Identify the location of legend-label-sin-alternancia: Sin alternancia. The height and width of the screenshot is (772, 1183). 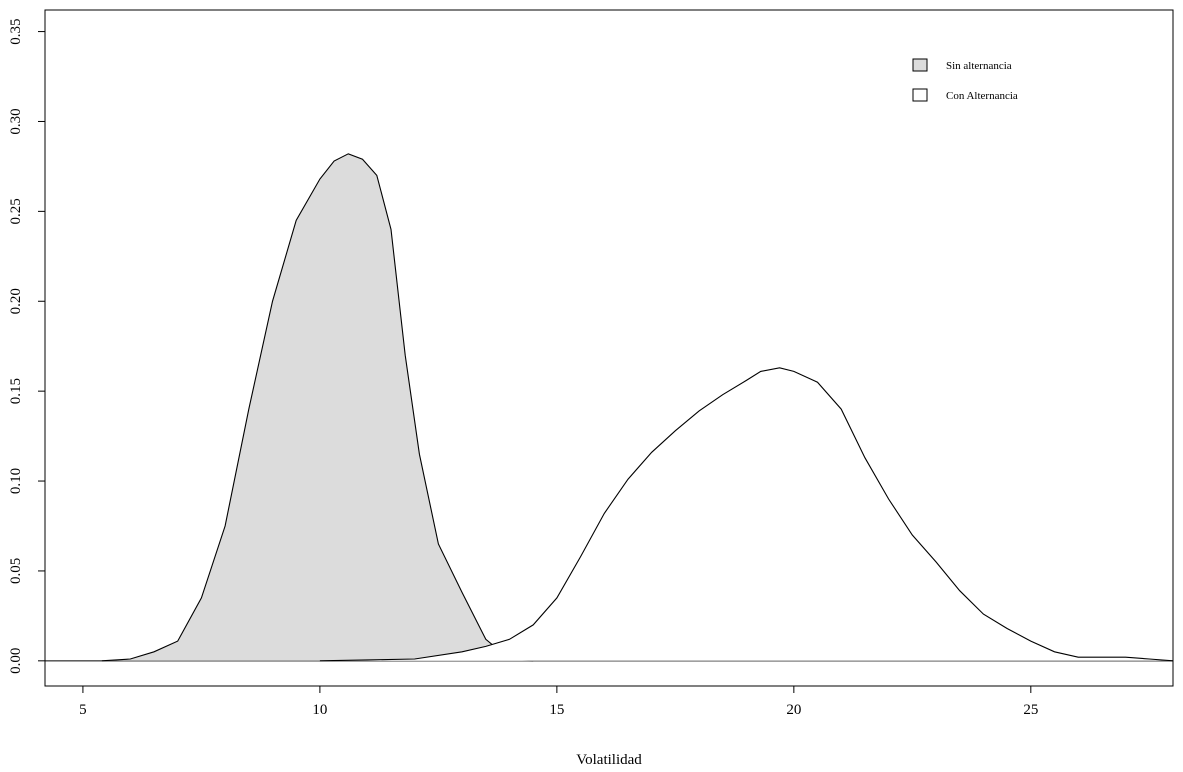
(979, 66).